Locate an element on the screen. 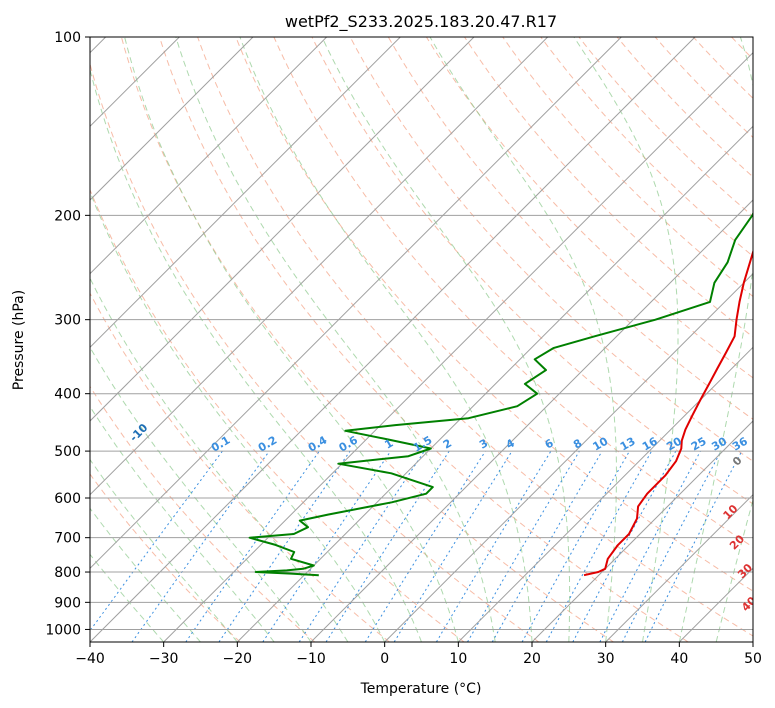 The width and height of the screenshot is (775, 708). mixing-ratio-label: 6 is located at coordinates (549, 443).